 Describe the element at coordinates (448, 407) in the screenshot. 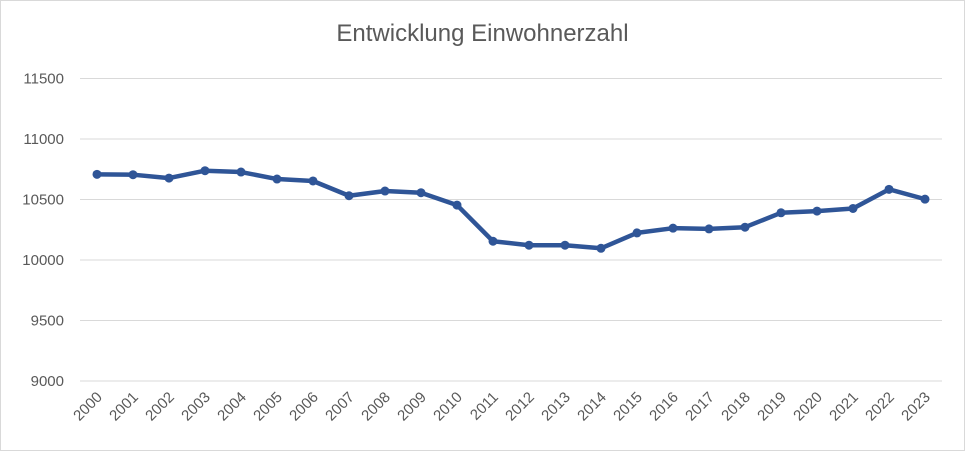

I see `x-tick-label: 2010` at that location.